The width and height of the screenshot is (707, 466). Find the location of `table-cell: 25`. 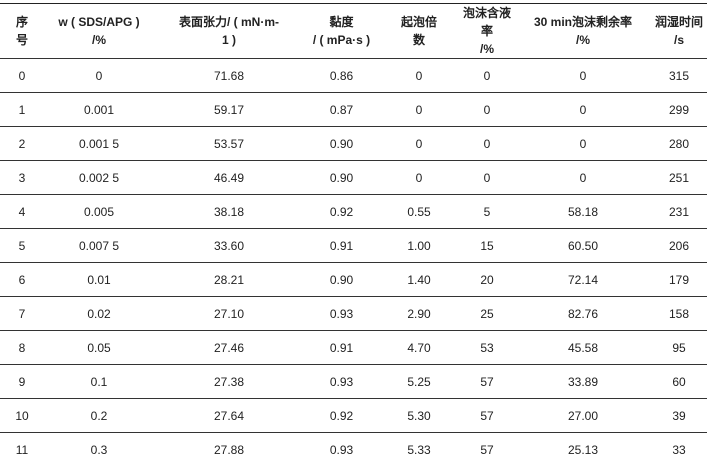

table-cell: 25 is located at coordinates (487, 314).